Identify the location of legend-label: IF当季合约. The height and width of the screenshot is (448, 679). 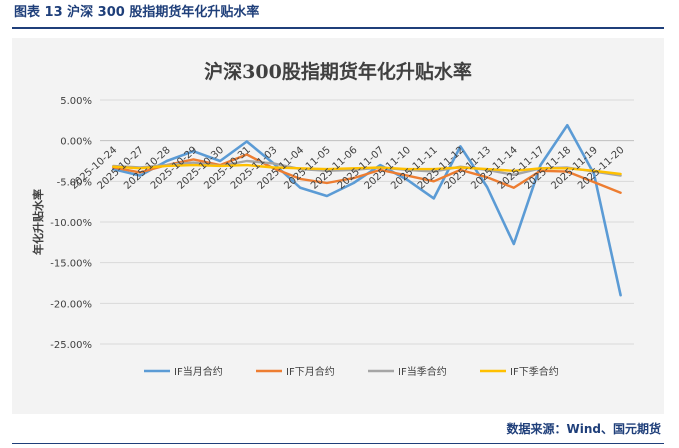
(422, 371).